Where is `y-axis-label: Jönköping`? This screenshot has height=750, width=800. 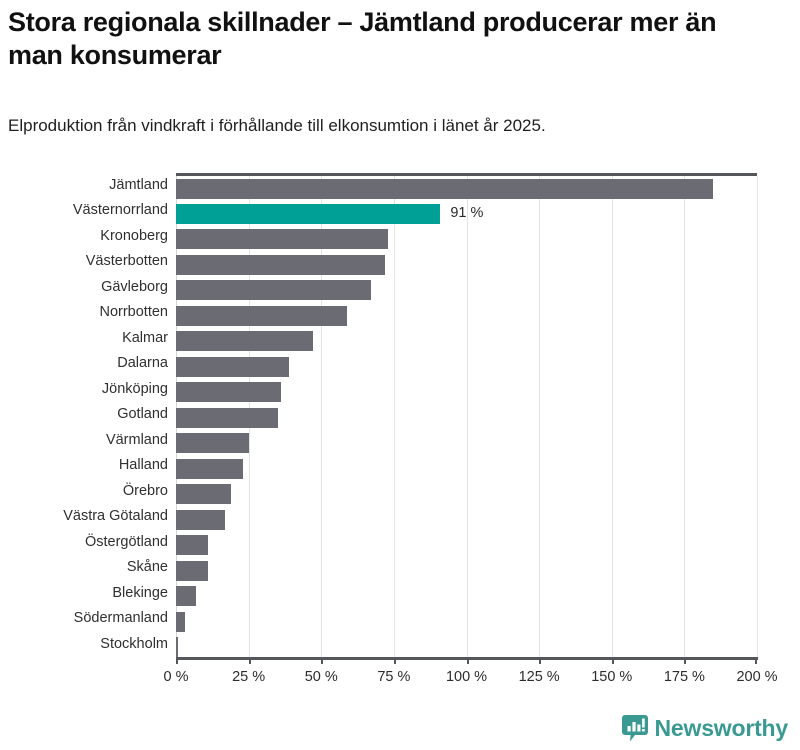
y-axis-label: Jönköping is located at coordinates (134, 388).